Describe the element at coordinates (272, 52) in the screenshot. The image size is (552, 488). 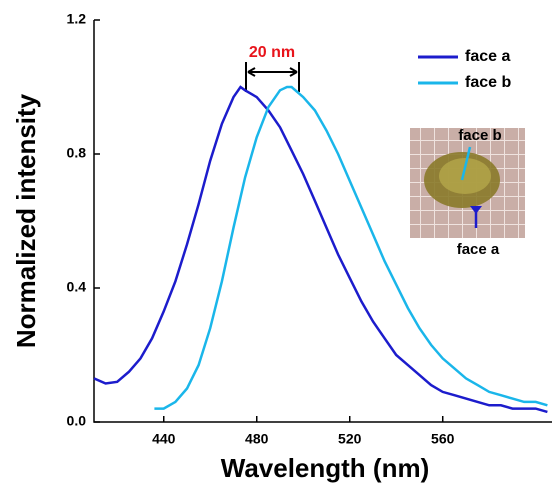
I see `annotation: 20 nm` at that location.